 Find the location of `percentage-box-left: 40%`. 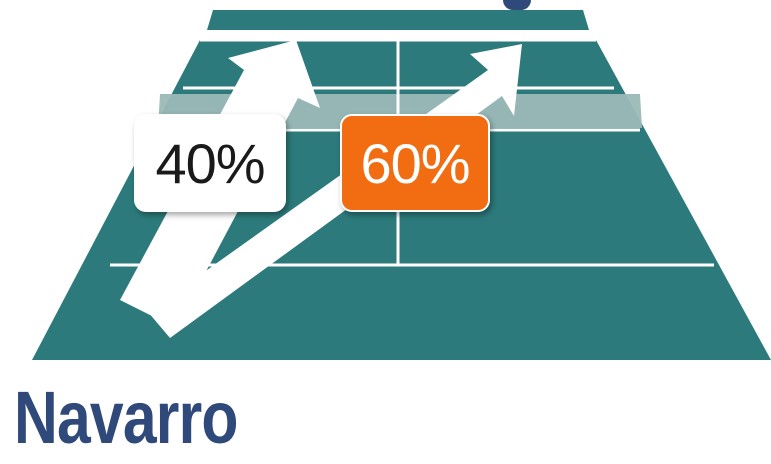

percentage-box-left: 40% is located at coordinates (210, 163).